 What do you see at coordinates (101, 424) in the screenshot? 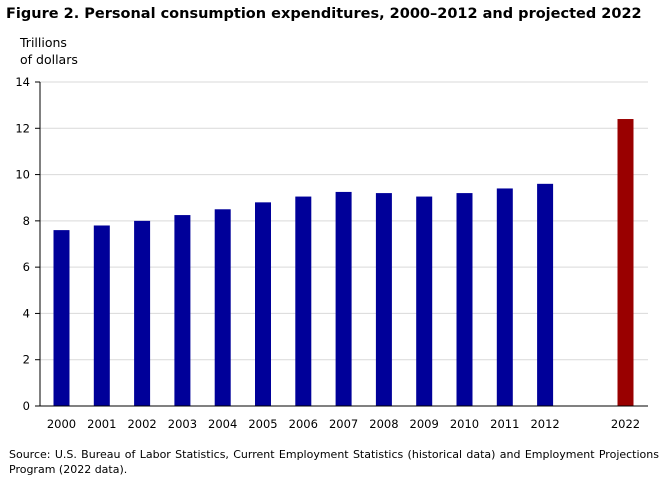
I see `x-tick-label-2001: 2001` at bounding box center [101, 424].